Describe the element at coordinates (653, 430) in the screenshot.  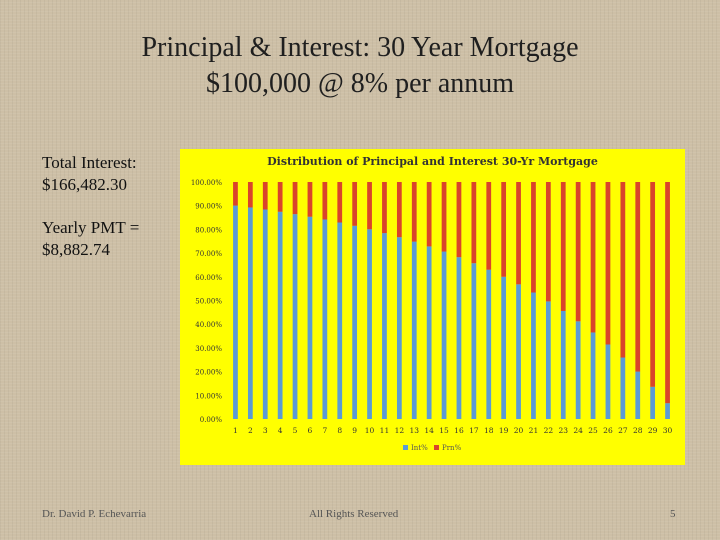
I see `x-tick-label: 29` at that location.